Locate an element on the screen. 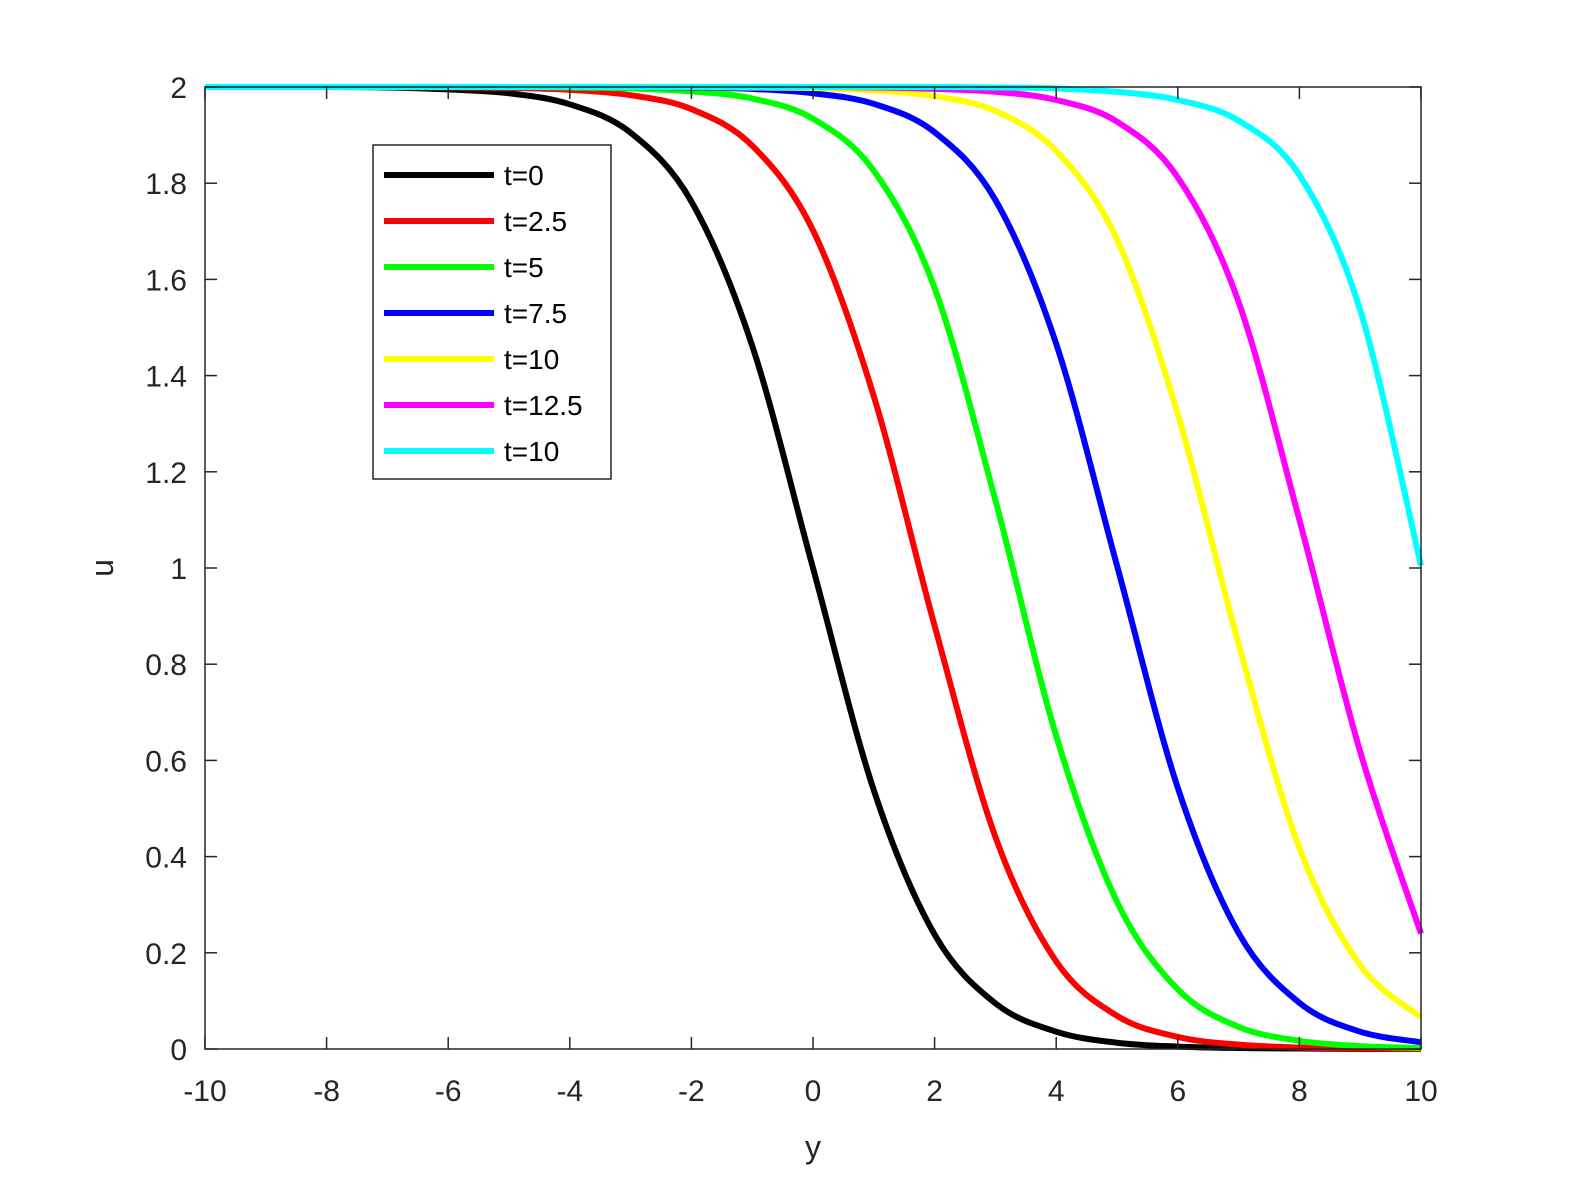  y-tick-label: 1.2 is located at coordinates (166, 473).